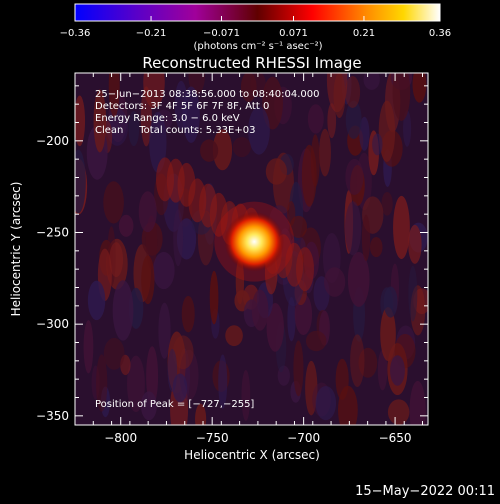 The image size is (500, 504). I want to click on x-tick-label: −750, so click(212, 438).